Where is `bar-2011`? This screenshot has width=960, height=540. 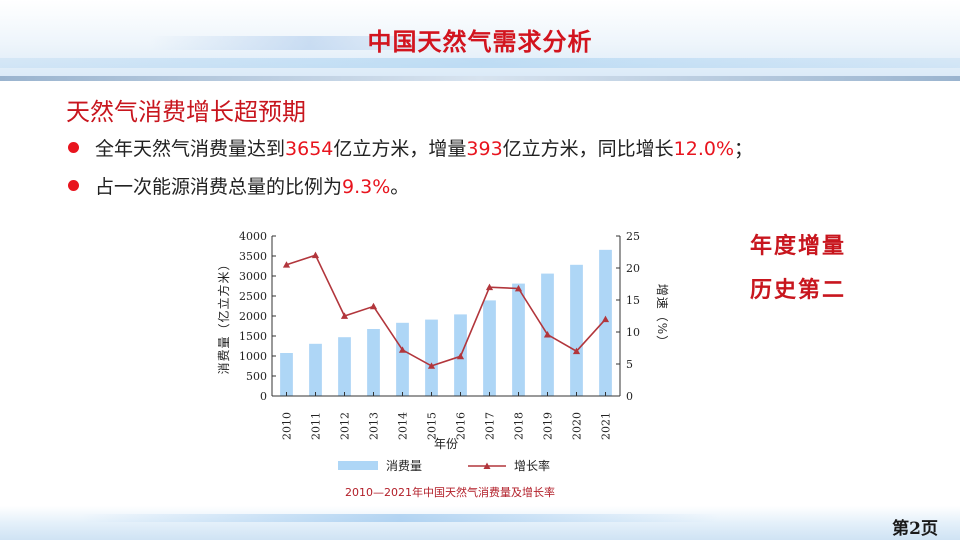 bar-2011 is located at coordinates (315, 369).